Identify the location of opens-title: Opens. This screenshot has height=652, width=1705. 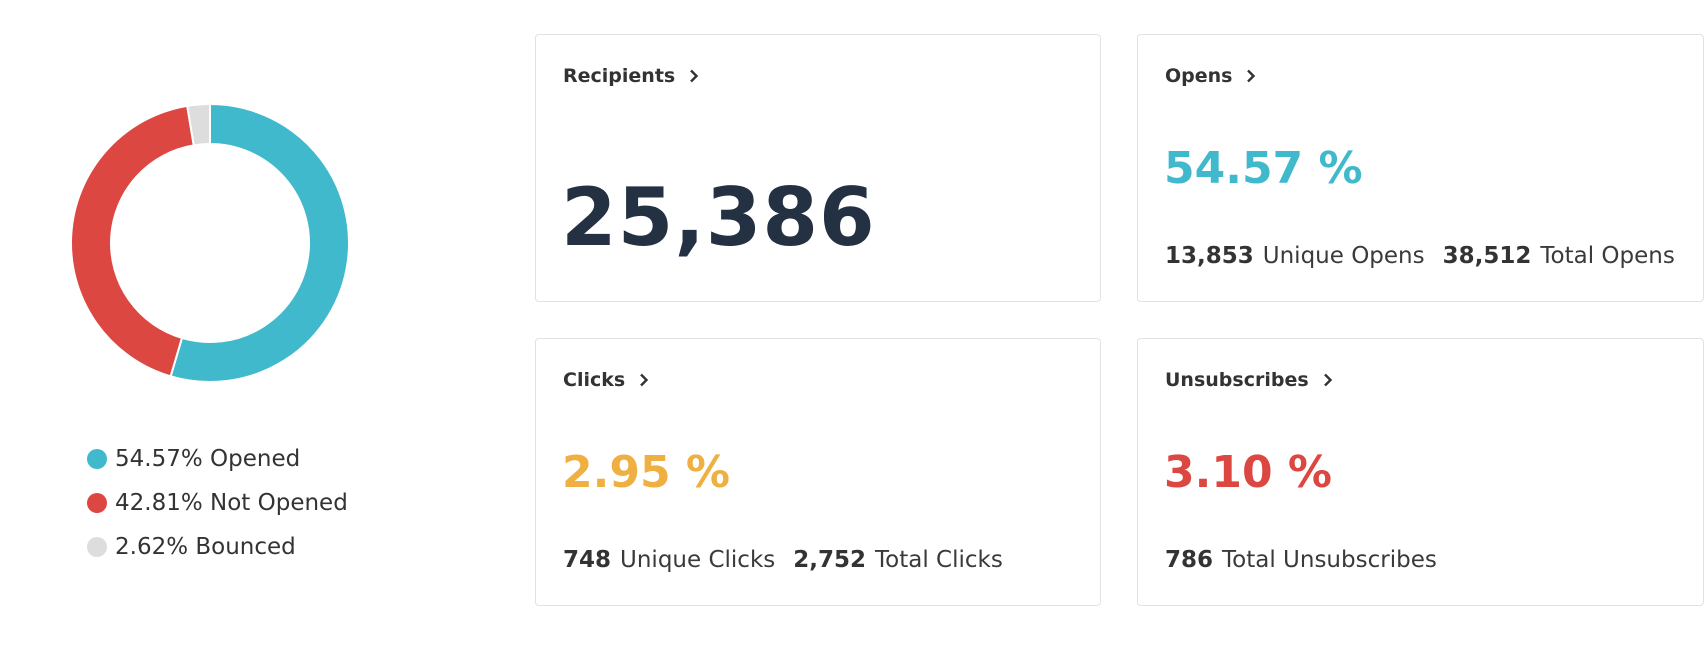
(1199, 76).